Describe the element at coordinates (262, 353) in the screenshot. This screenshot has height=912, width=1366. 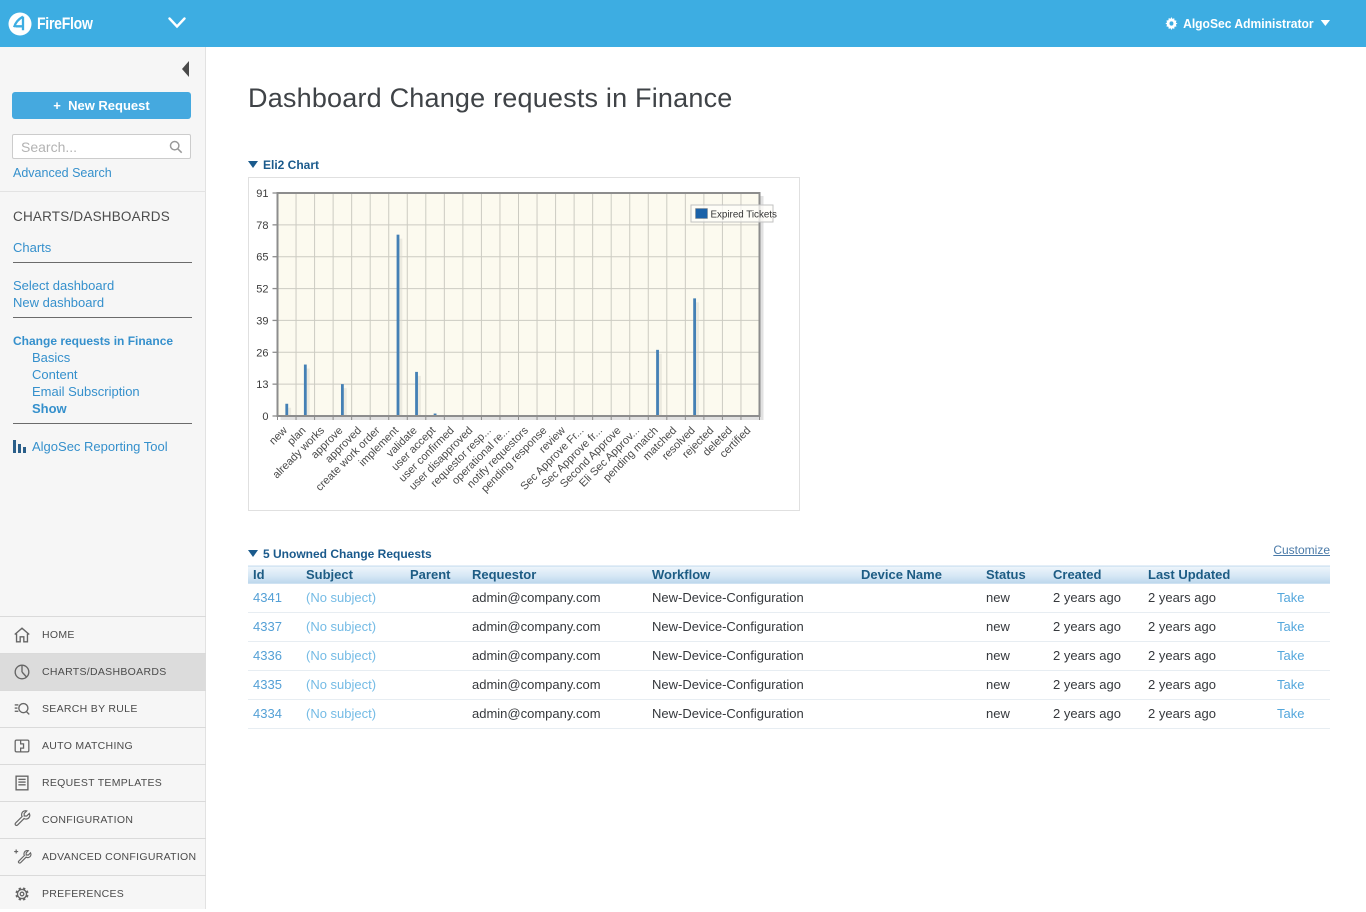
I see `svg-text: 26` at that location.